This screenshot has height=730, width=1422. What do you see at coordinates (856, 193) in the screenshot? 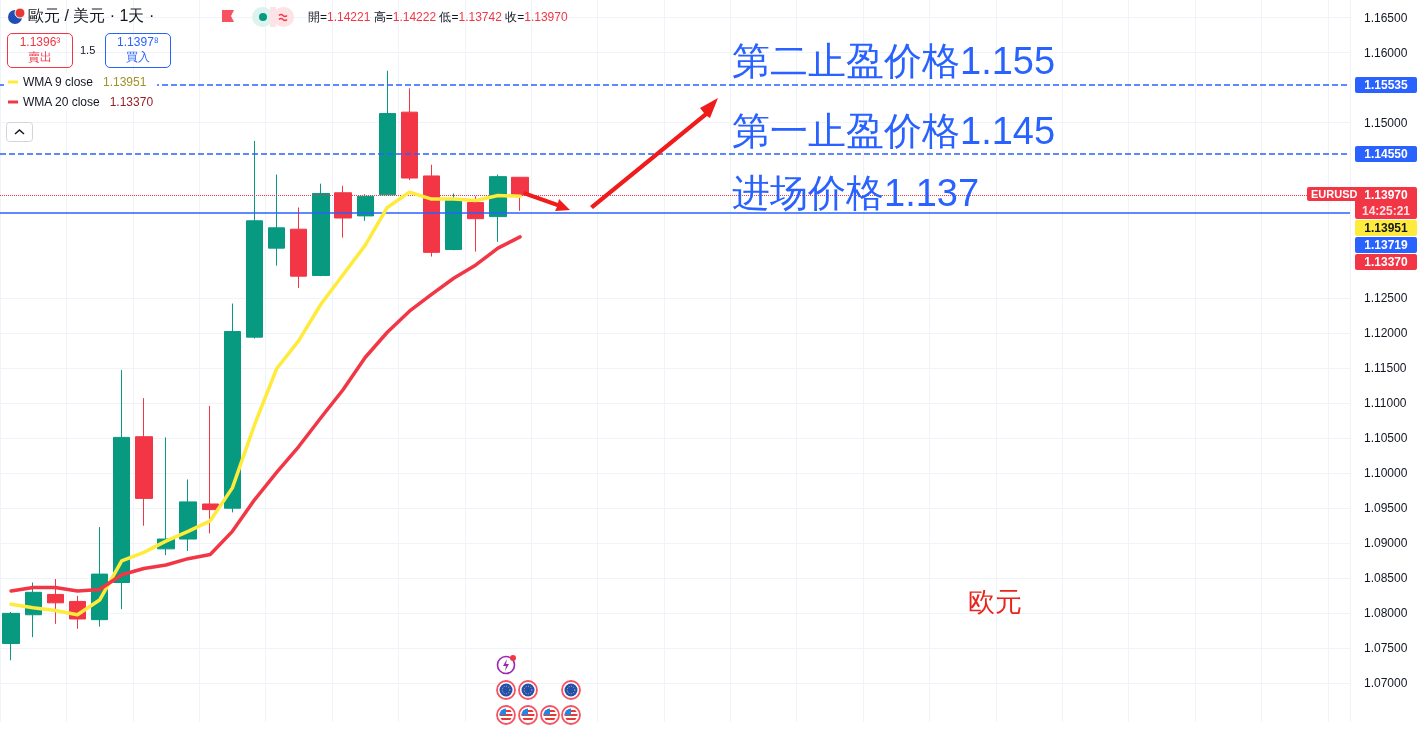
I see `annotation: 进场价格1.137` at bounding box center [856, 193].